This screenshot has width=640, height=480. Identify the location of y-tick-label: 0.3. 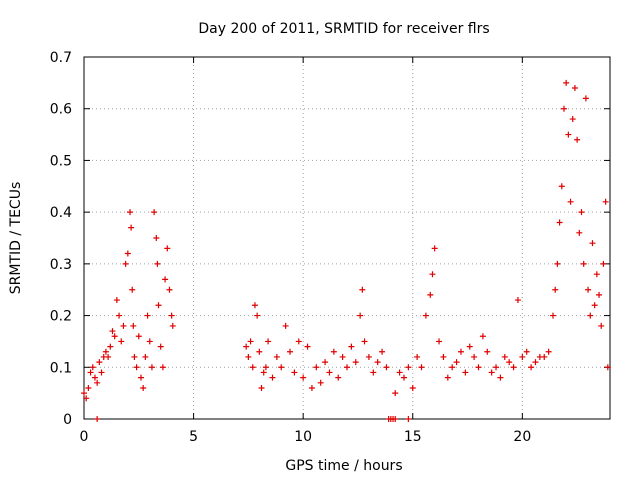
(61, 265).